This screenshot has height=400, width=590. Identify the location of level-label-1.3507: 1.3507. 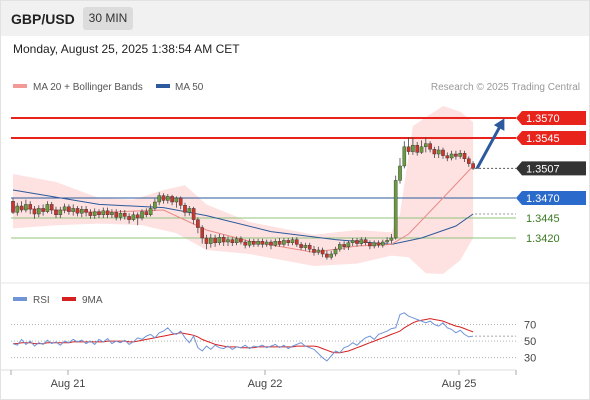
(551, 168).